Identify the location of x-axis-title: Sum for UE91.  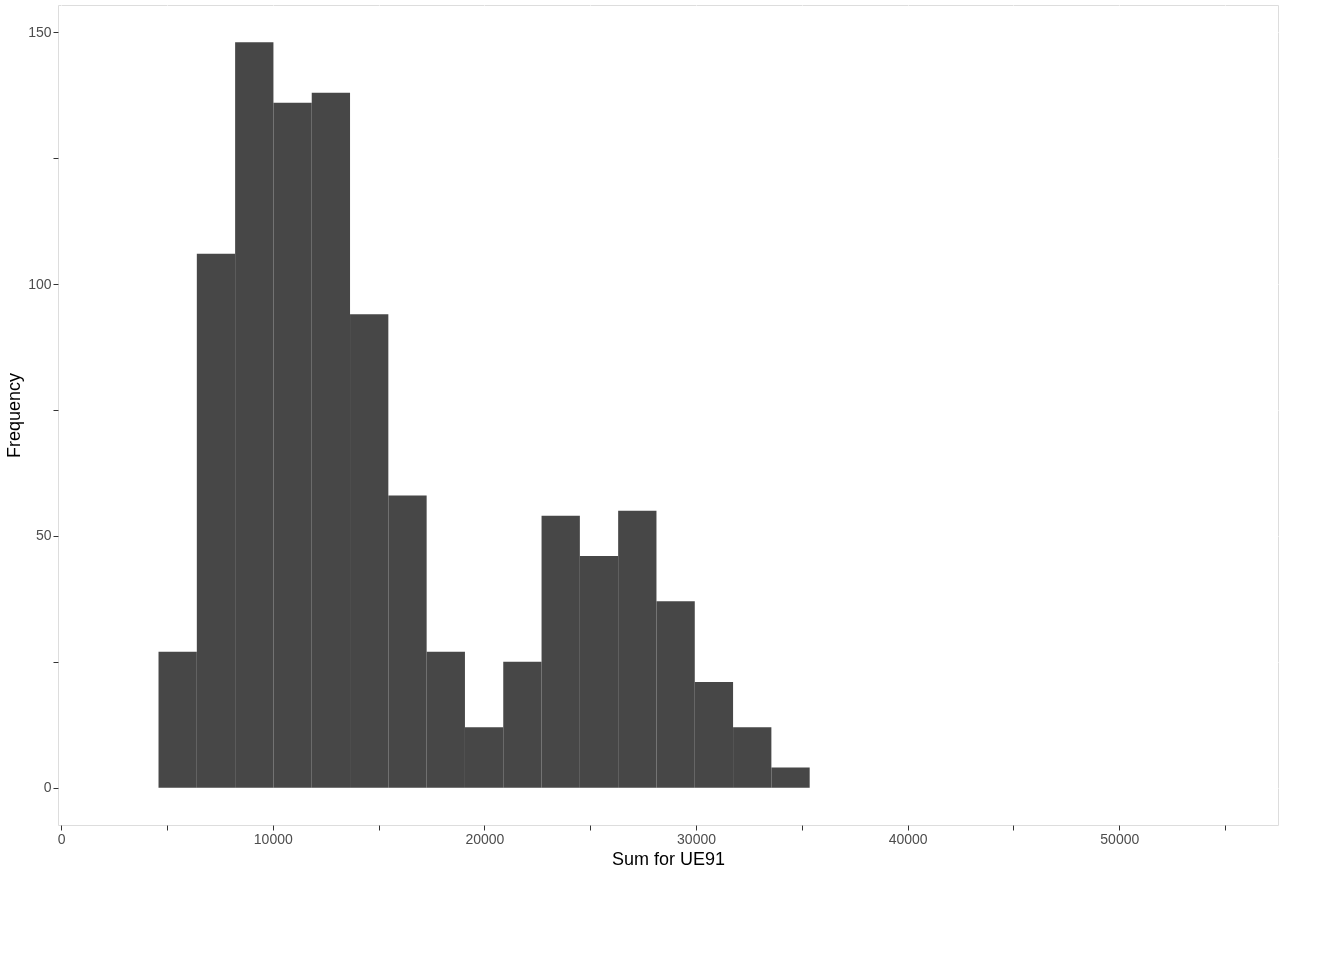
(668, 858).